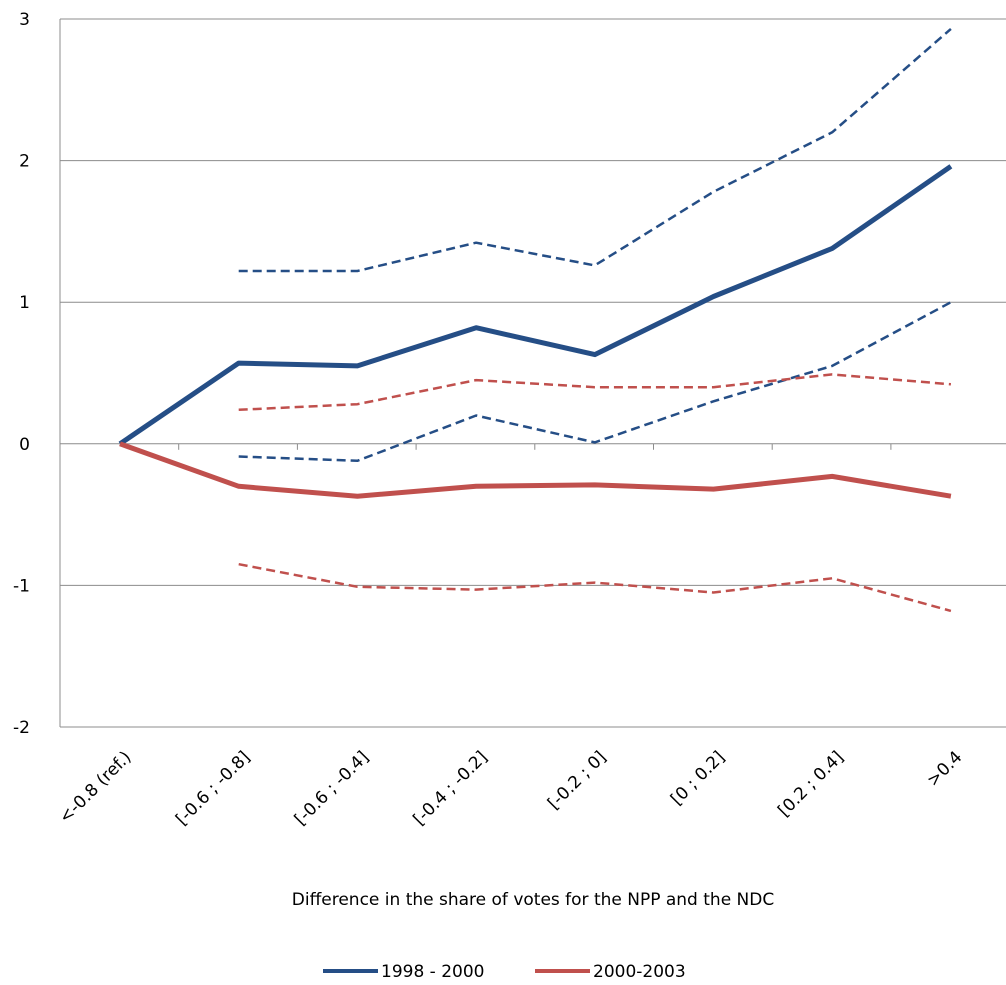  What do you see at coordinates (451, 788) in the screenshot?
I see `x-tick-label: [-0.4 ; -0.2]` at bounding box center [451, 788].